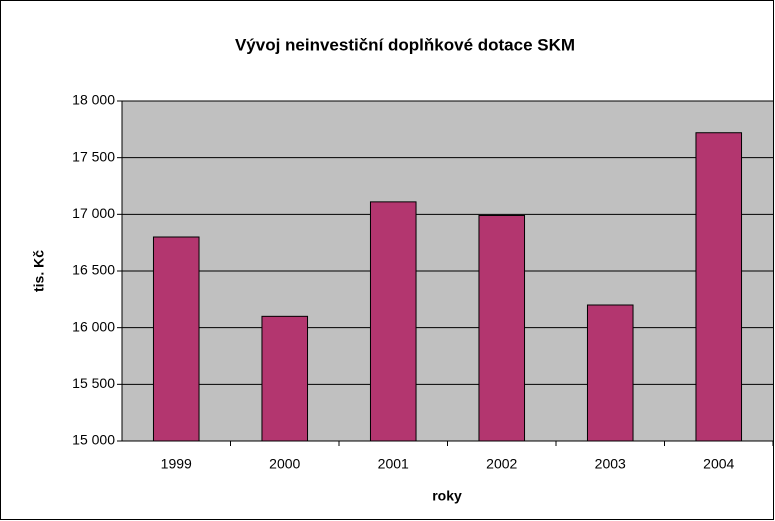 The height and width of the screenshot is (521, 775). I want to click on x-tick-label: 2002, so click(501, 464).